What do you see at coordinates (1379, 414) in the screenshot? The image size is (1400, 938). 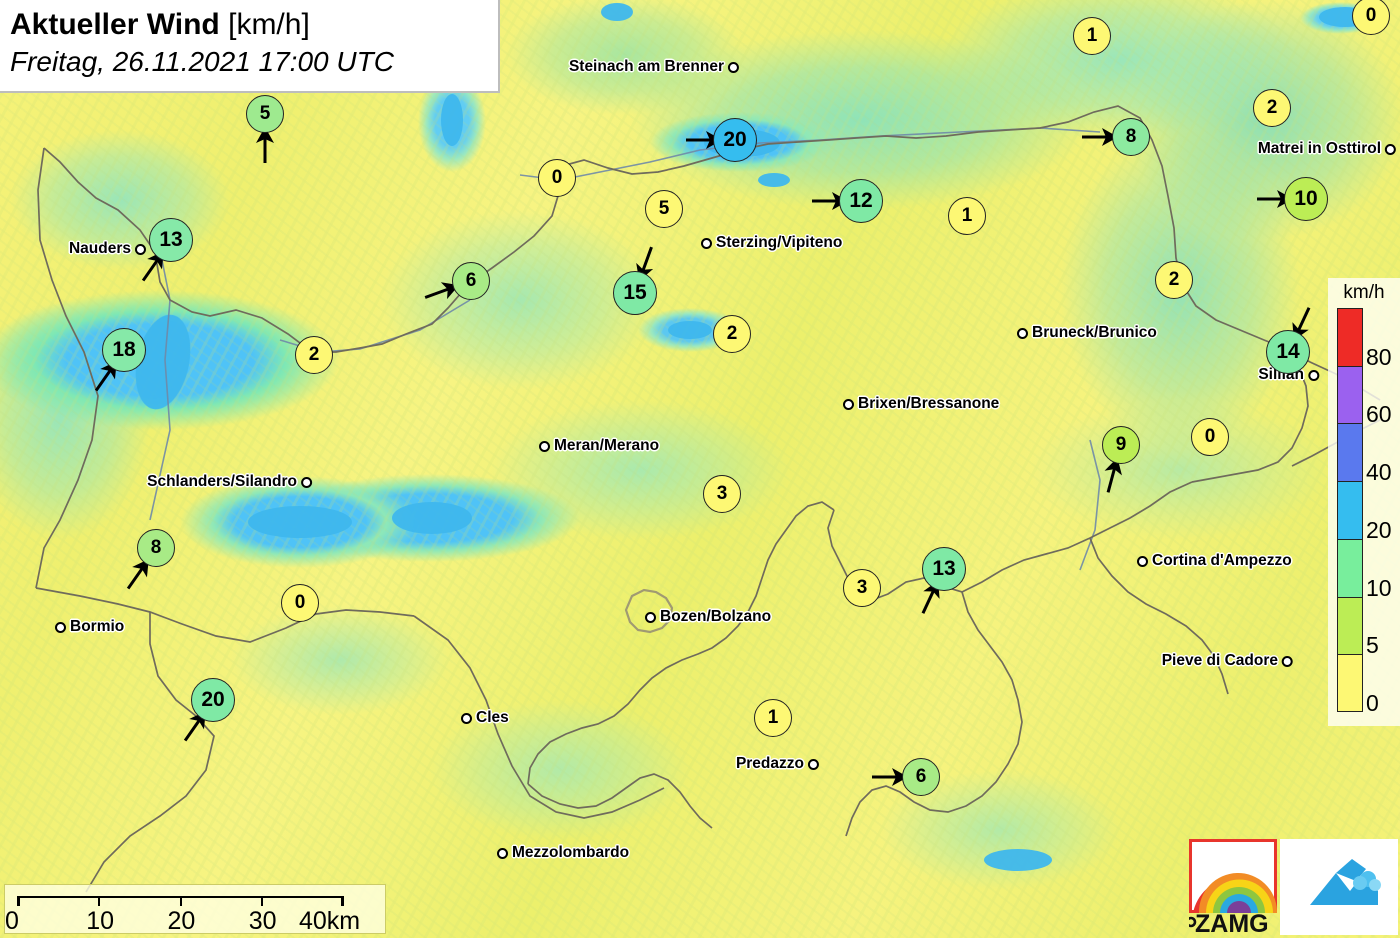 I see `legend-tick-label: 60` at bounding box center [1379, 414].